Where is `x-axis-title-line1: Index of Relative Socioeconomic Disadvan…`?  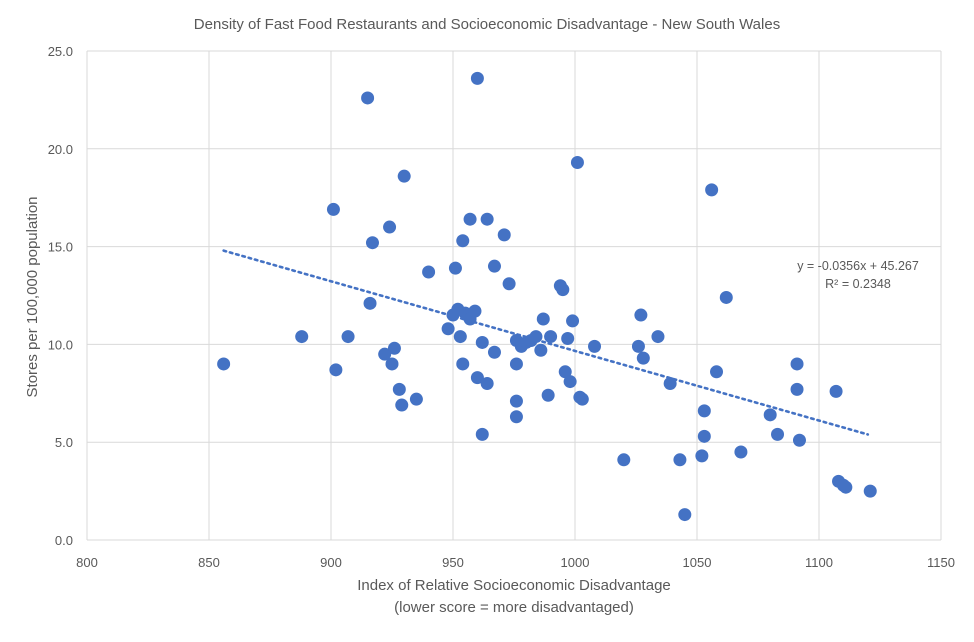 x-axis-title-line1: Index of Relative Socioeconomic Disadvan… is located at coordinates (514, 585).